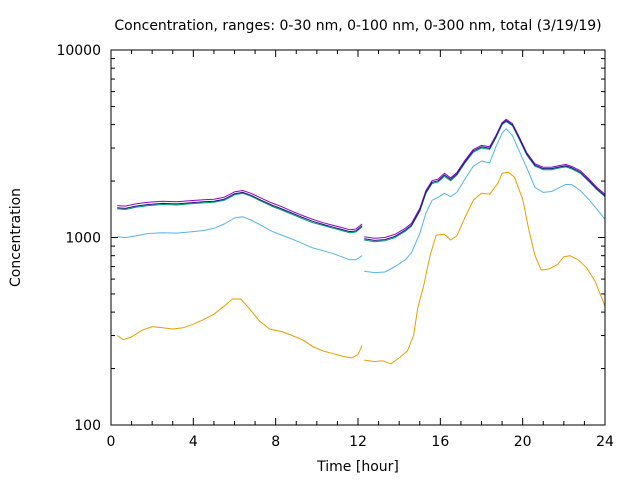 The height and width of the screenshot is (480, 640). What do you see at coordinates (193, 442) in the screenshot?
I see `x-tick-label: 4` at bounding box center [193, 442].